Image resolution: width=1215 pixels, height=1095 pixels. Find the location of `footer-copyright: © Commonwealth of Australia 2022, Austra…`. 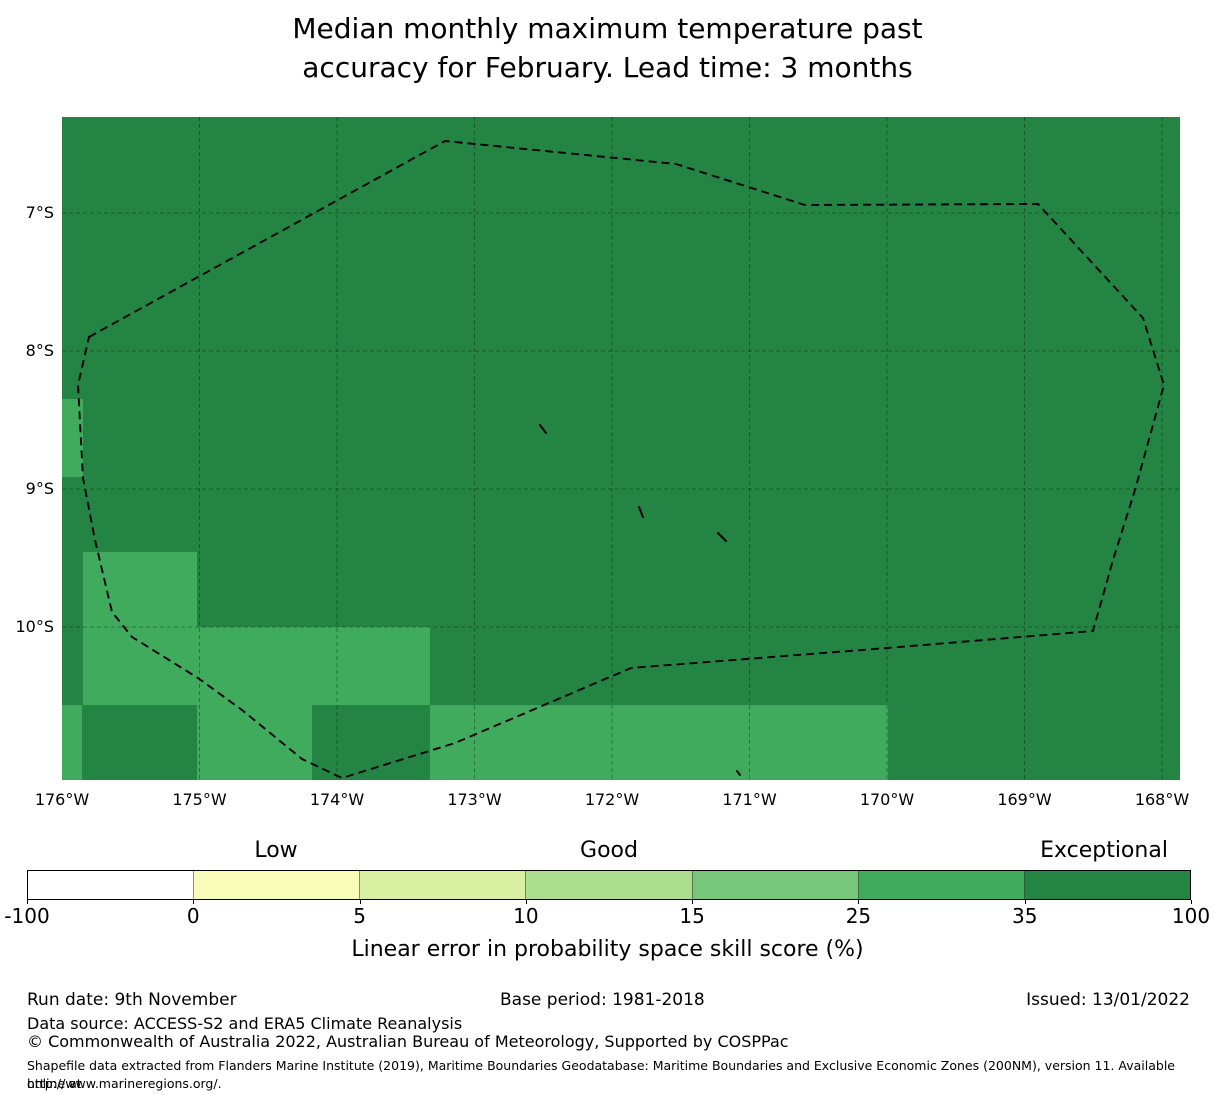

footer-copyright: © Commonwealth of Australia 2022, Austra… is located at coordinates (408, 1041).